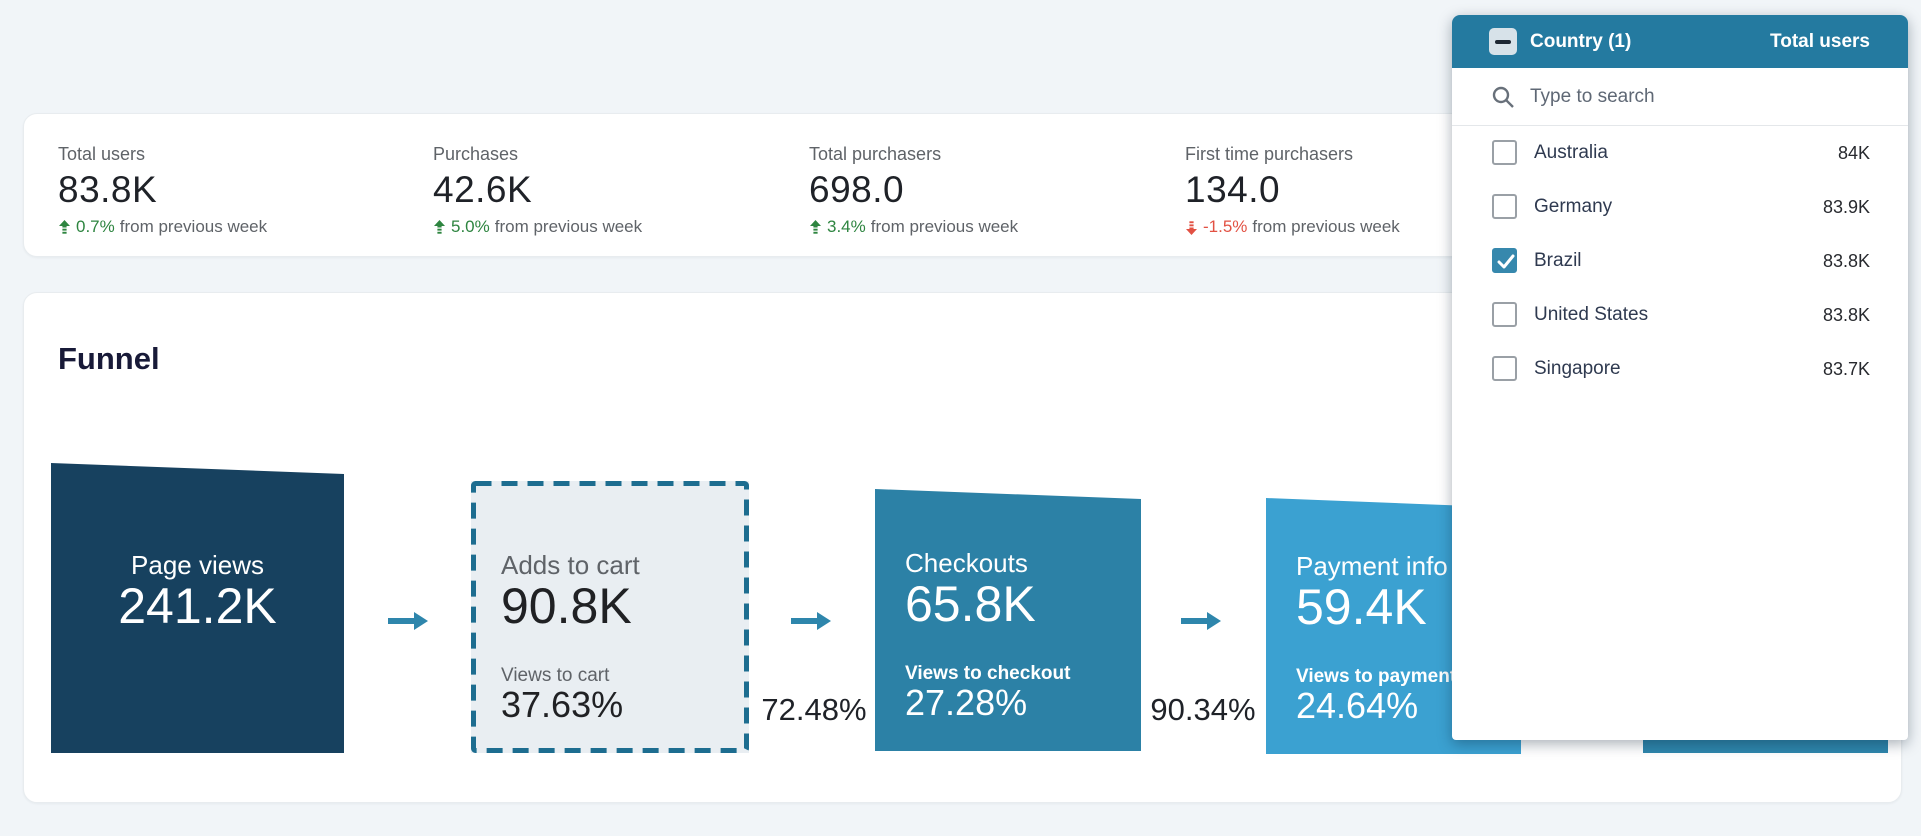 This screenshot has width=1921, height=836. I want to click on option-row-australia: Australia 84K, so click(1680, 153).